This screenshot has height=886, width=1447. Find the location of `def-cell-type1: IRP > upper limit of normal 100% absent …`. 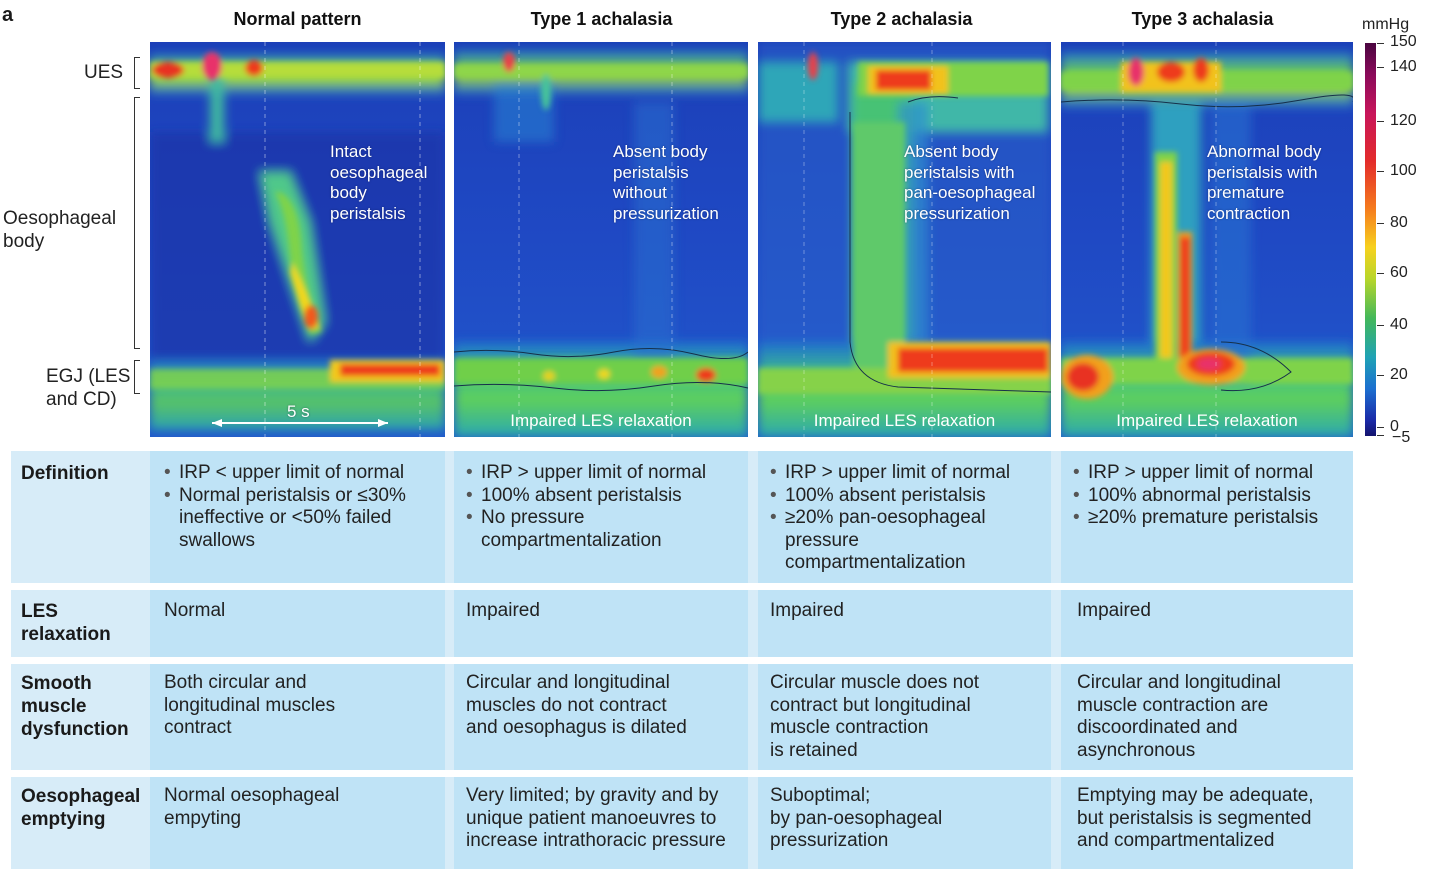

def-cell-type1: IRP > upper limit of normal 100% absent … is located at coordinates (606, 507).